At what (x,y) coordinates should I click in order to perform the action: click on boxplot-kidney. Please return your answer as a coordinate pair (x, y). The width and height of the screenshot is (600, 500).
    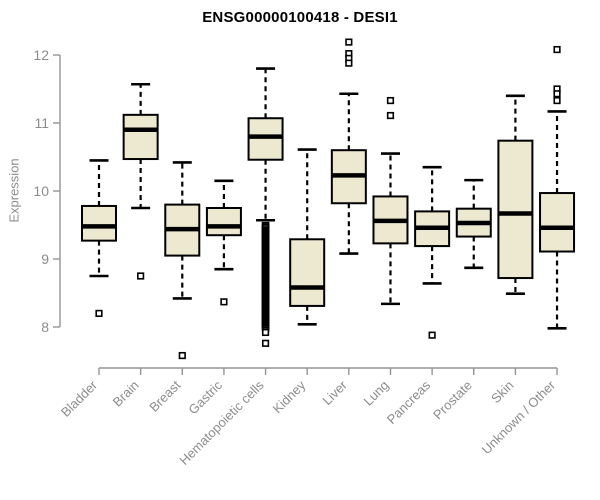
    Looking at the image, I should click on (307, 237).